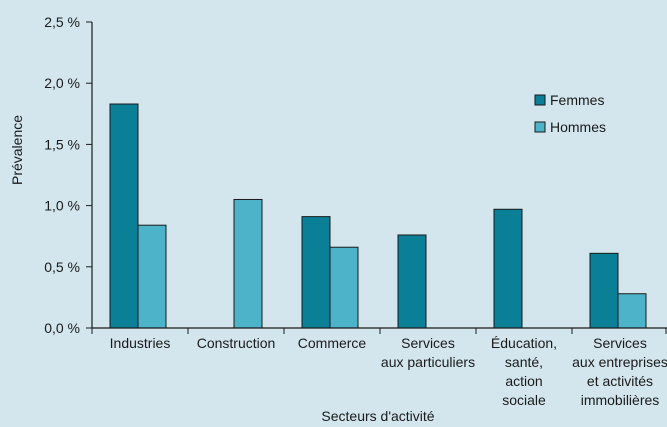 The image size is (667, 427). What do you see at coordinates (62, 206) in the screenshot?
I see `y-tick-label: 1,0 %` at bounding box center [62, 206].